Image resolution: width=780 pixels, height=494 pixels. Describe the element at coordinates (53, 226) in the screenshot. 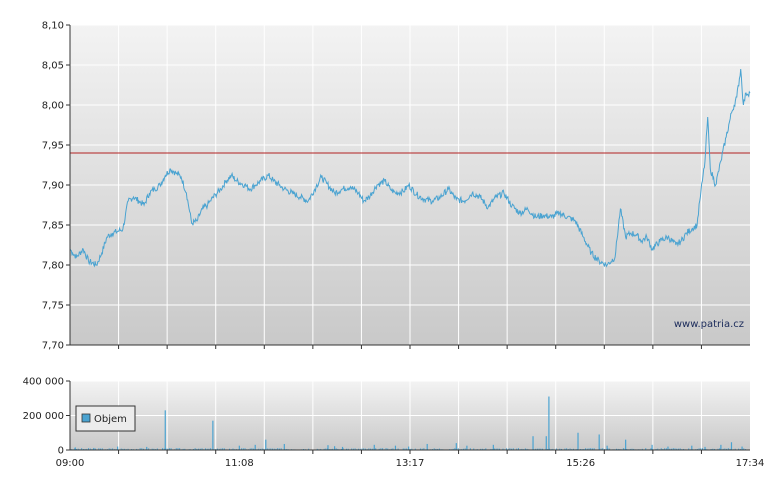

I see `price-y-tick-label: 7,85` at that location.